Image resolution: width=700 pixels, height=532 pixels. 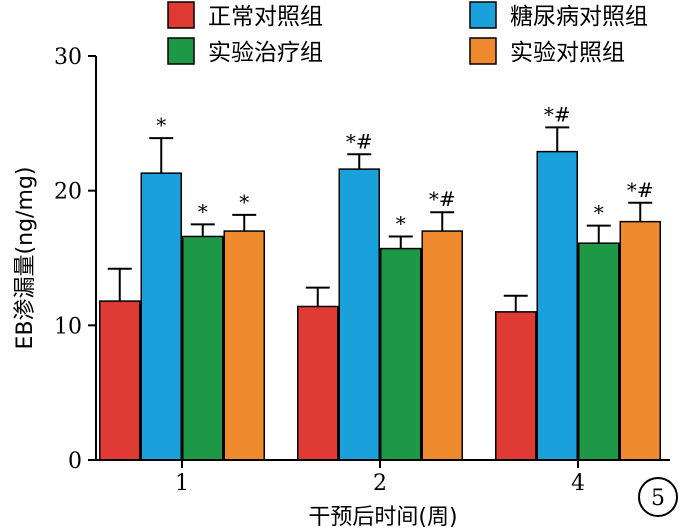 I want to click on legend-item: 糖尿病对照组, so click(x=558, y=15).